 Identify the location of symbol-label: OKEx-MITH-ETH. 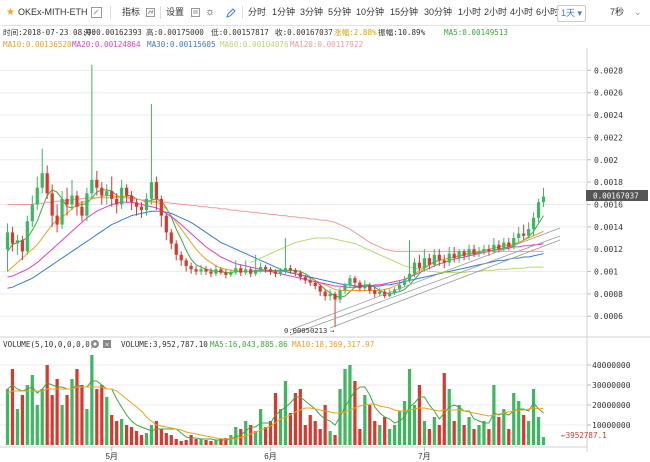
(53, 12).